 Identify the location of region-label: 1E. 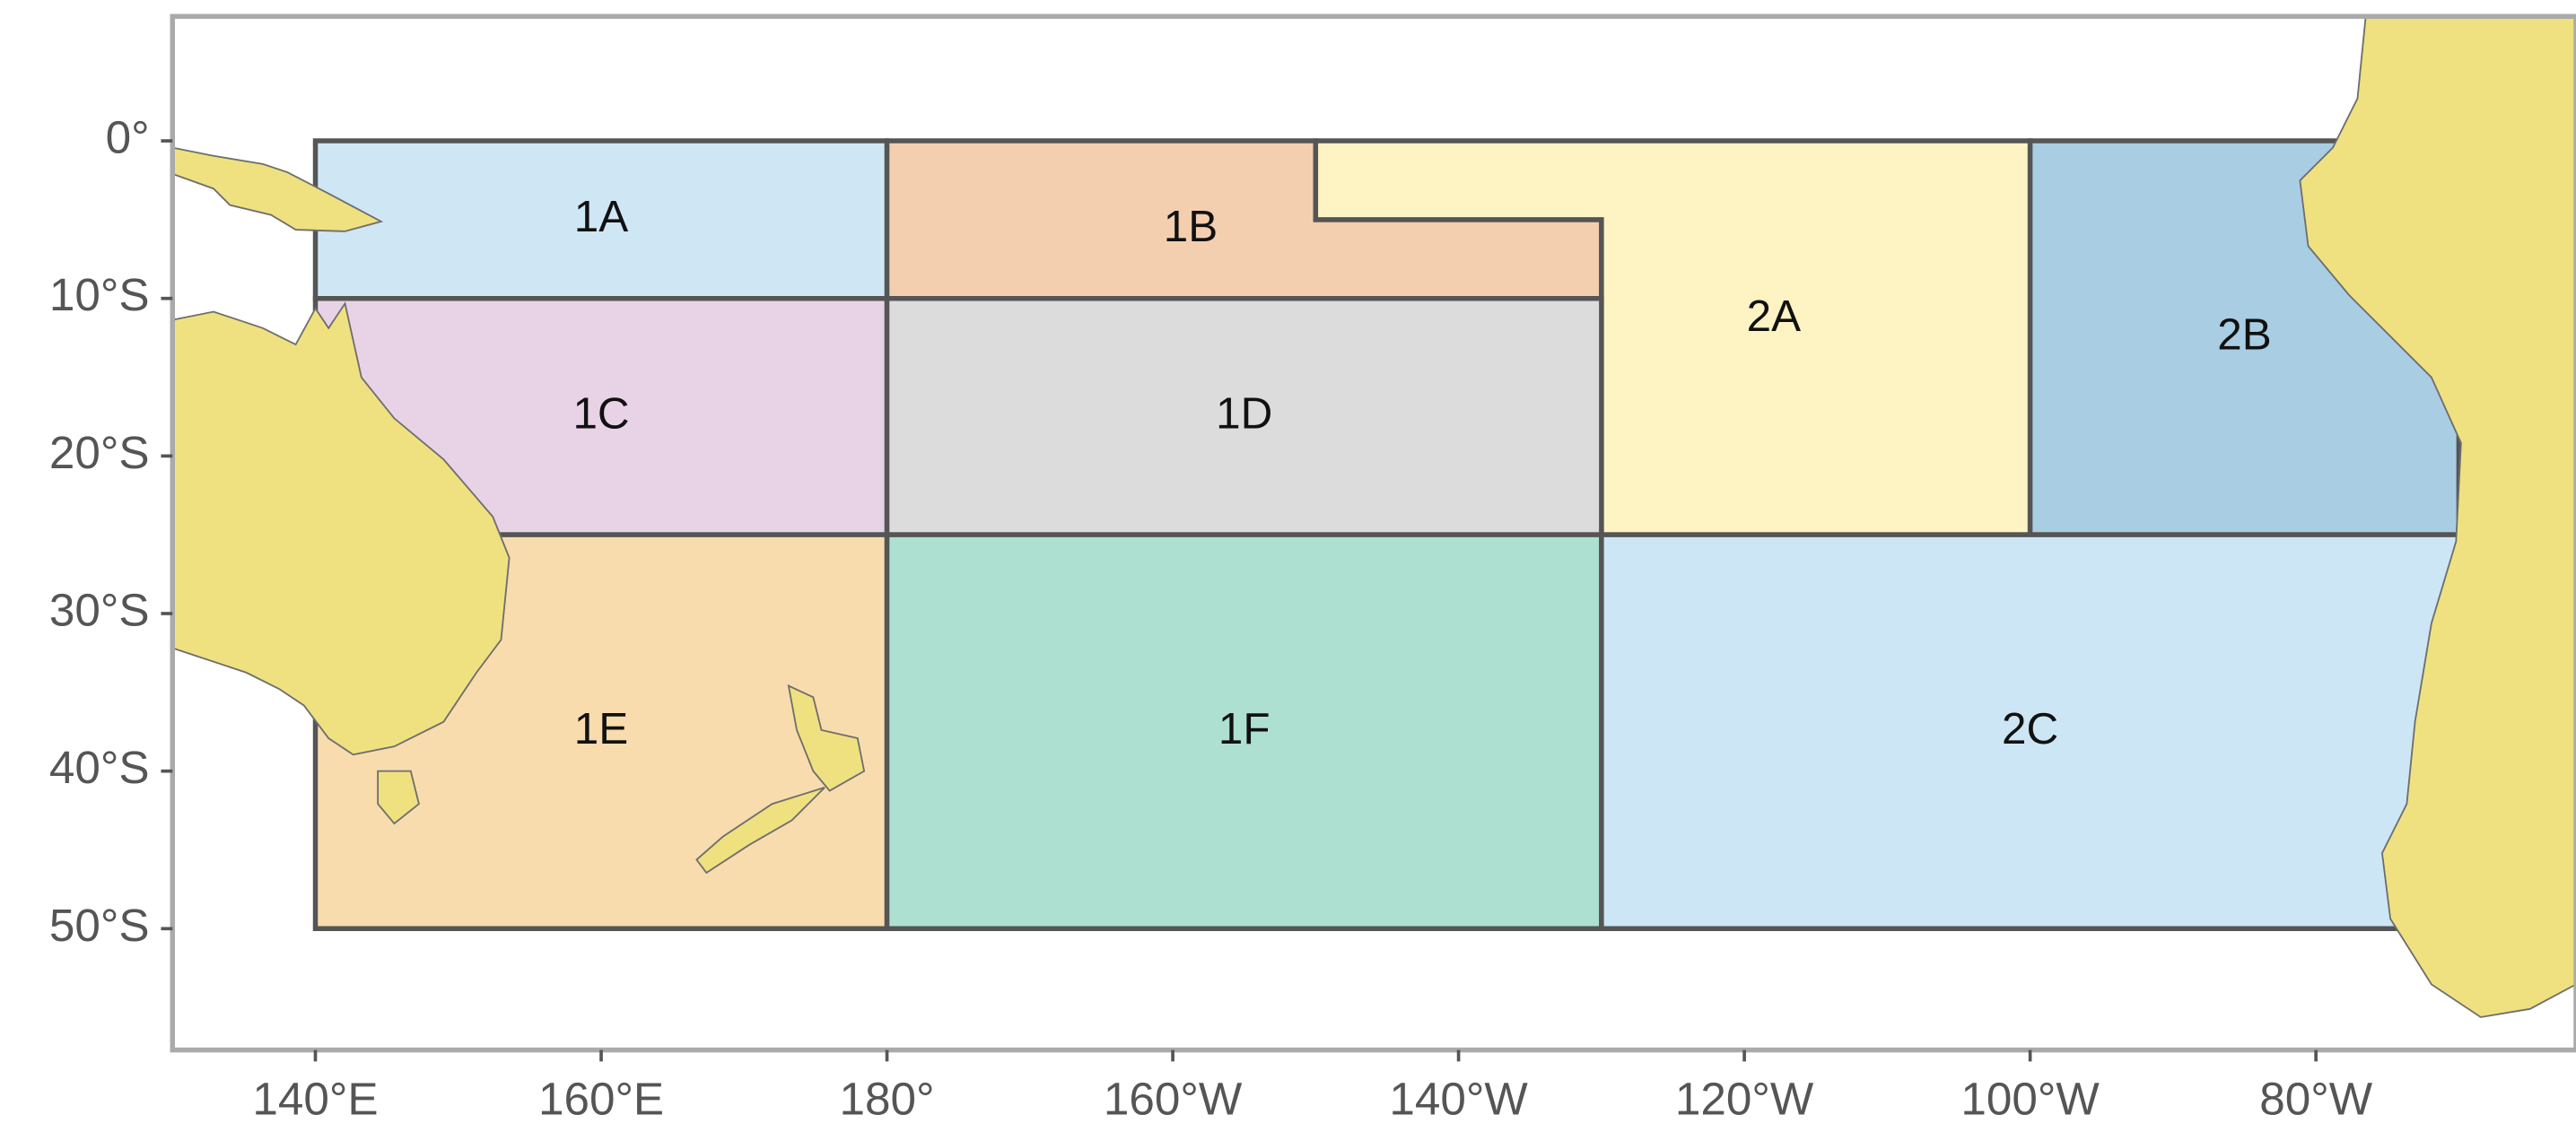
(601, 728).